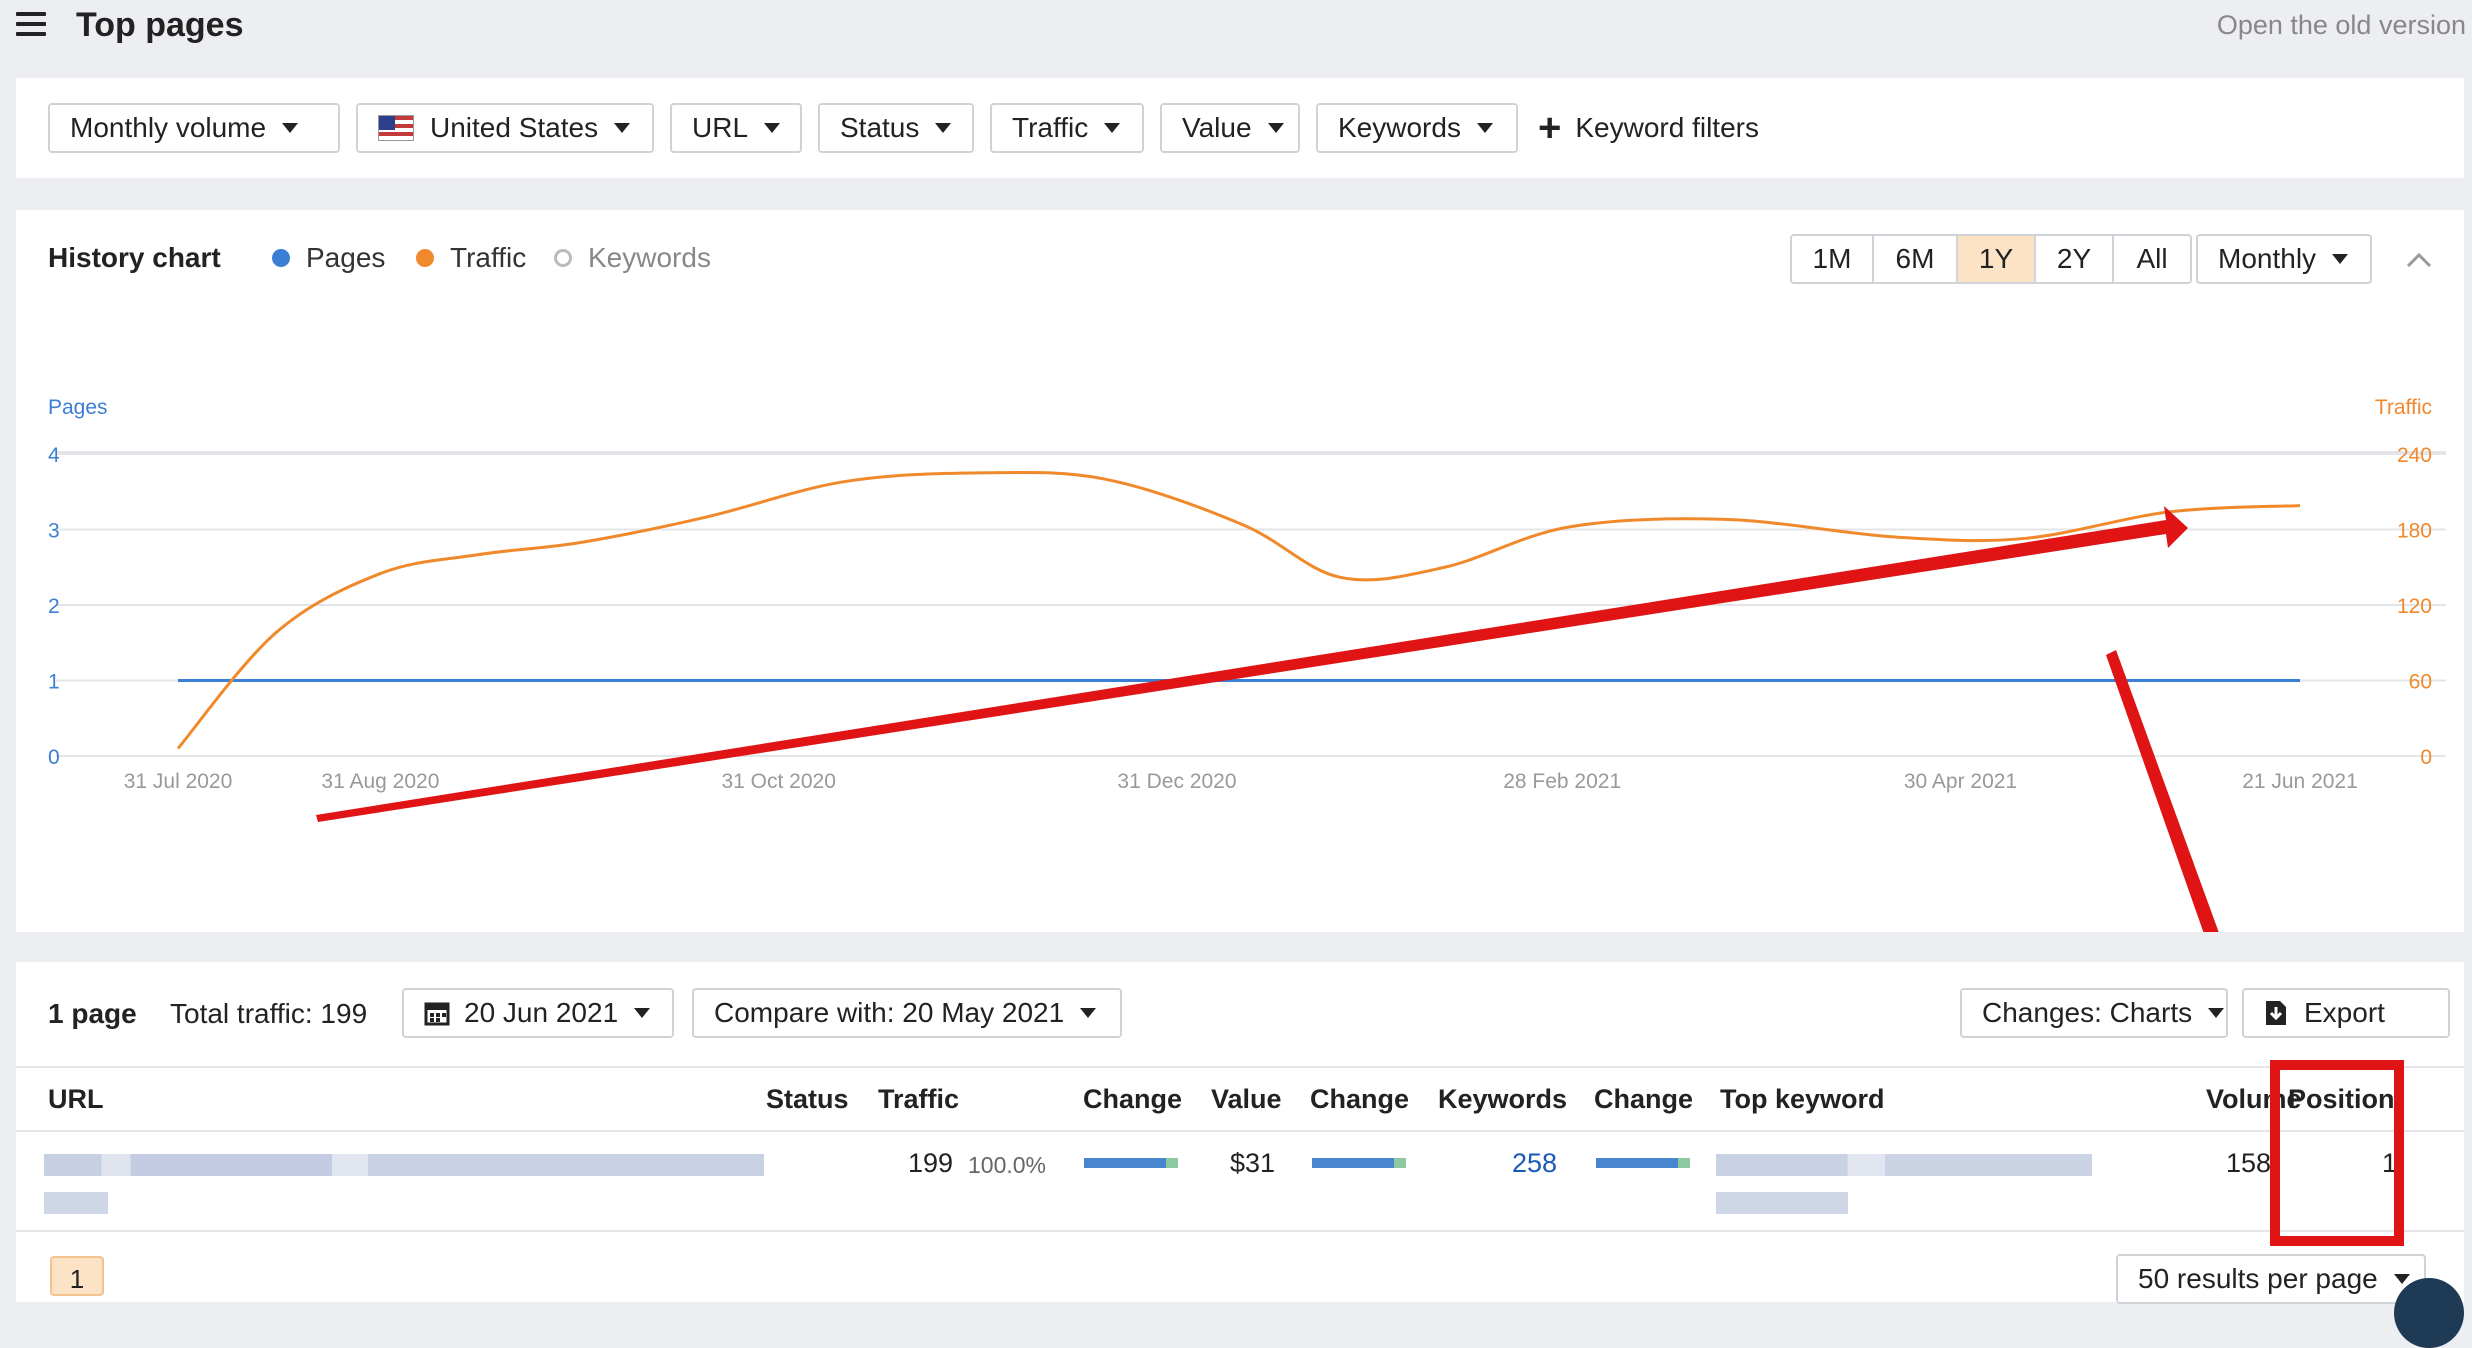 The width and height of the screenshot is (2472, 1348). Describe the element at coordinates (1833, 259) in the screenshot. I see `range-1m-button: 1M` at that location.